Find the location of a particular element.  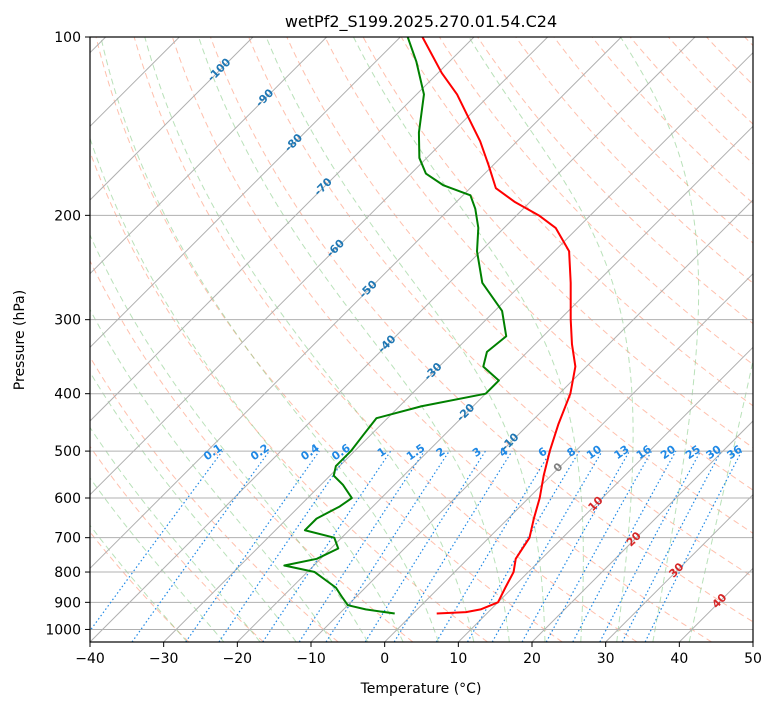

chart-title: wetPf2_S199.2025.270.01.54.C24 is located at coordinates (421, 22).